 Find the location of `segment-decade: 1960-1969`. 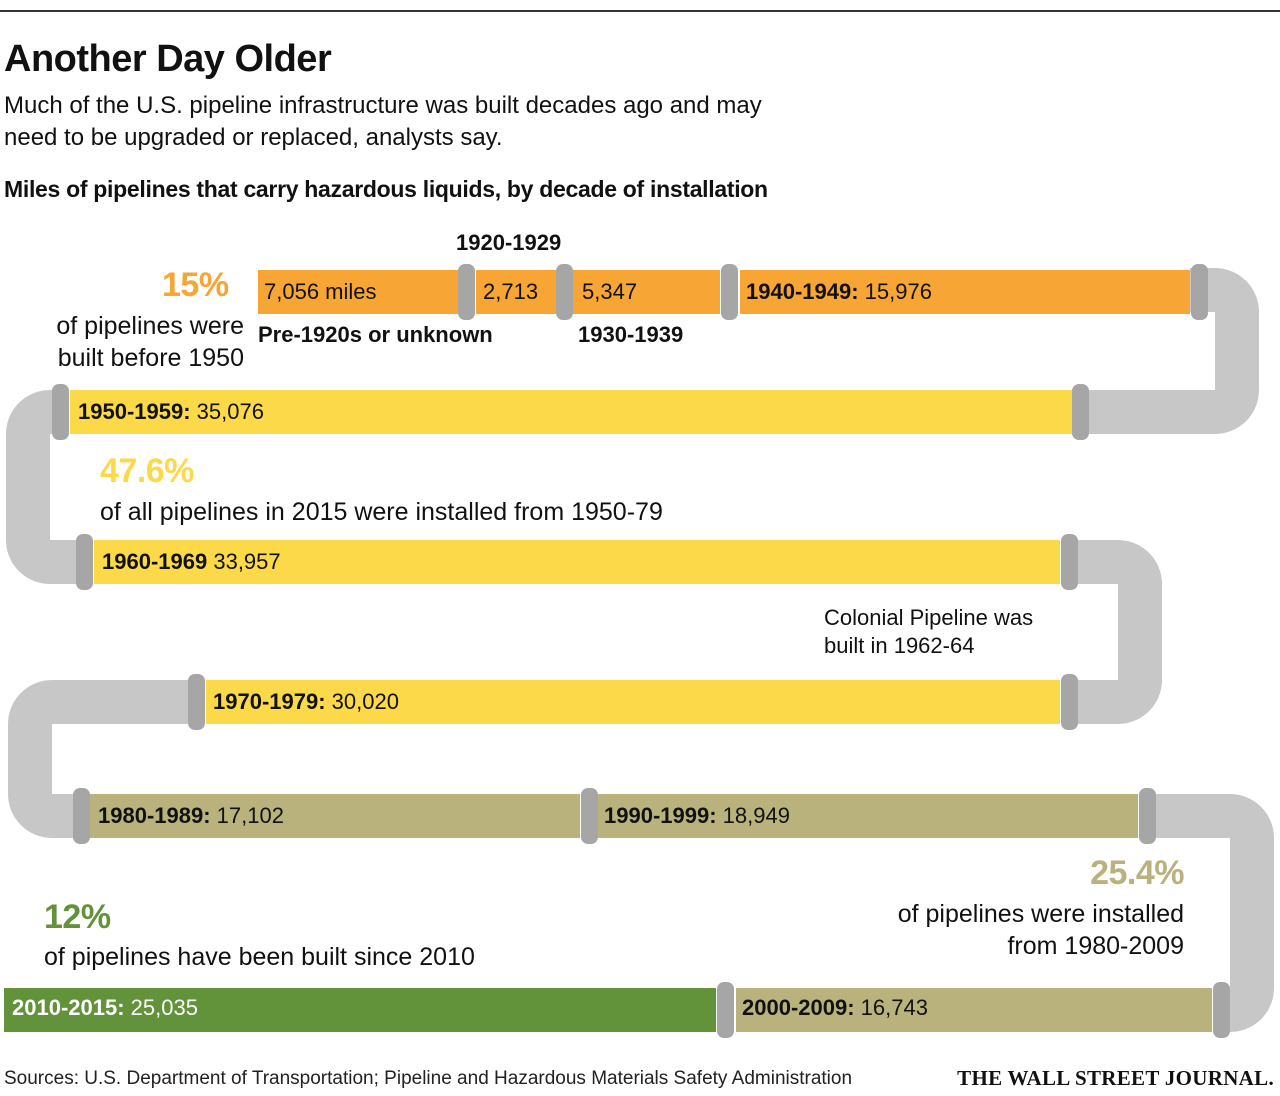

segment-decade: 1960-1969 is located at coordinates (155, 561).